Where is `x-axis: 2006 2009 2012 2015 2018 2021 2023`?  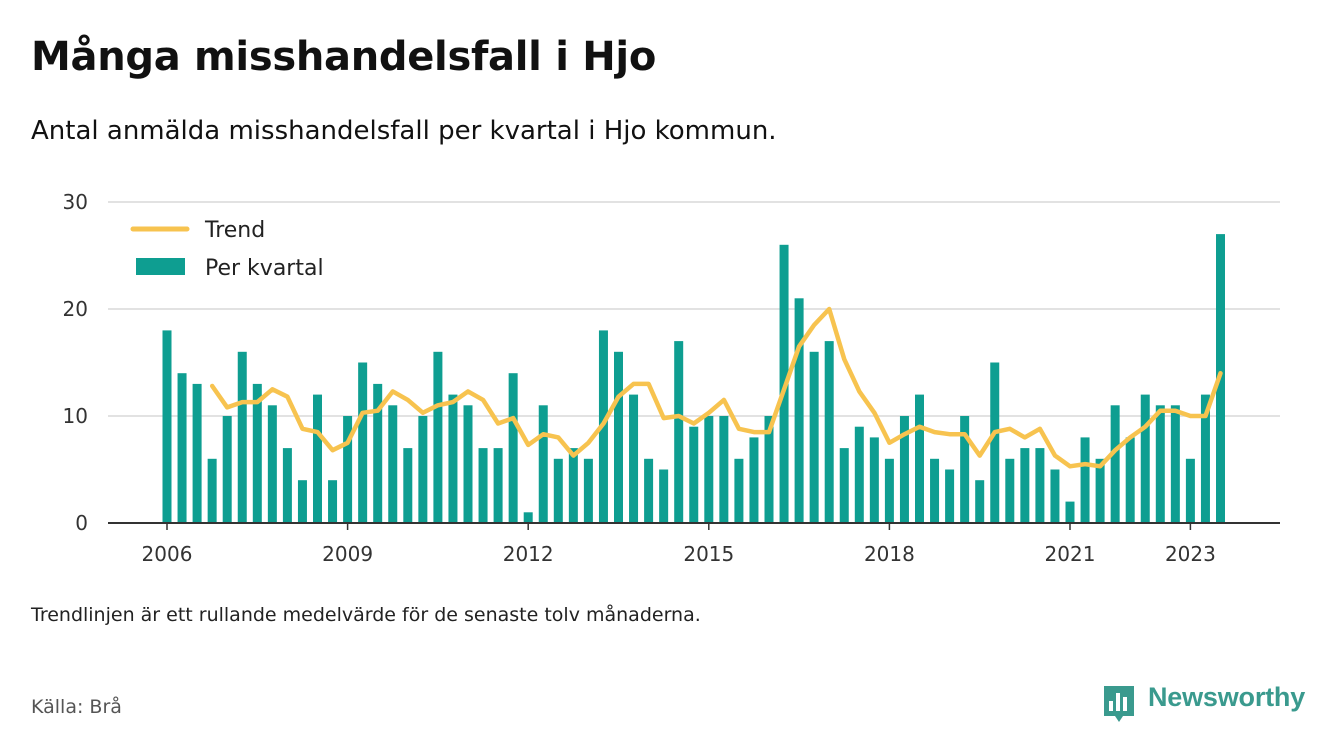 x-axis: 2006 2009 2012 2015 2018 2021 2023 is located at coordinates (694, 544).